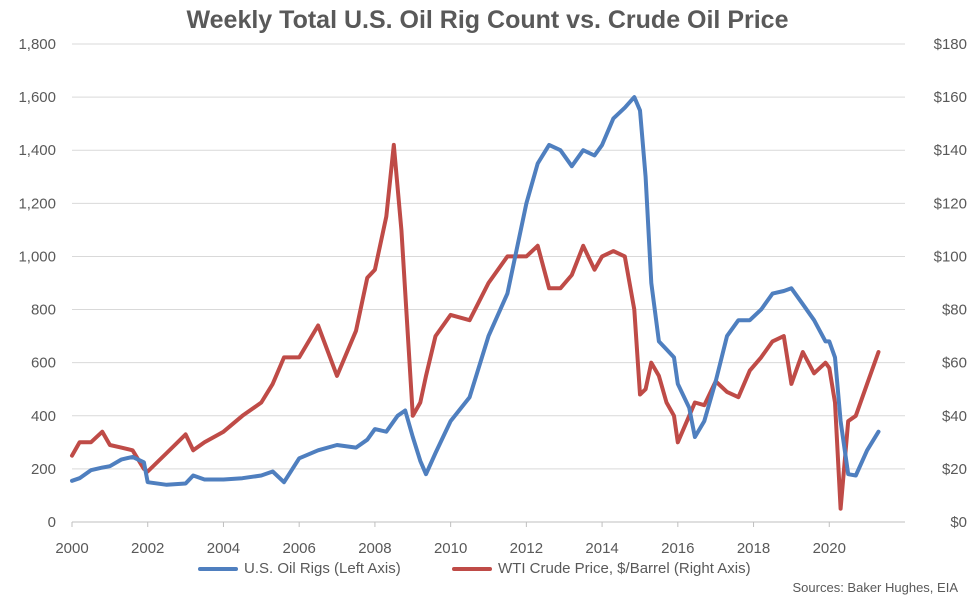 The image size is (975, 601). I want to click on legend-item-rigs: U.S. Oil Rigs (Left Axis), so click(299, 568).